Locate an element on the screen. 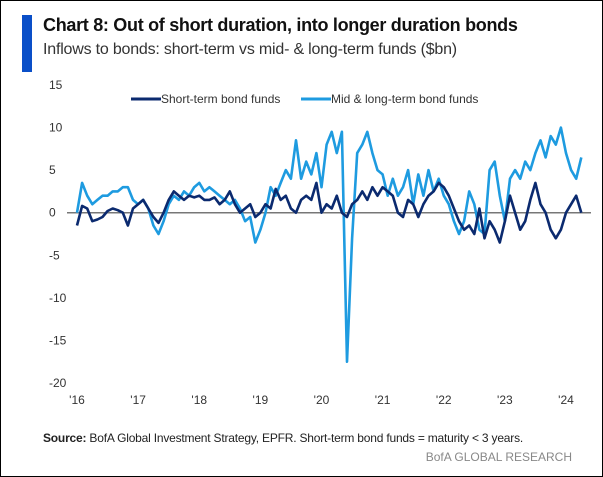  x-tick-label: '16 is located at coordinates (77, 400).